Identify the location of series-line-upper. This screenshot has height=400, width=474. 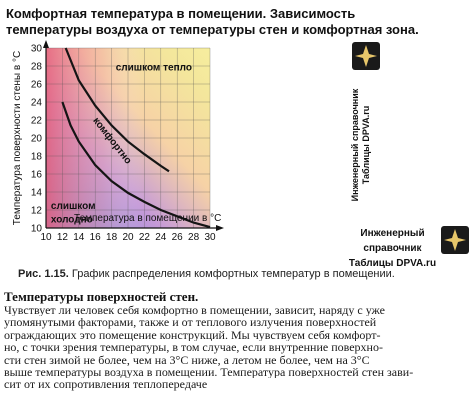
(117, 110).